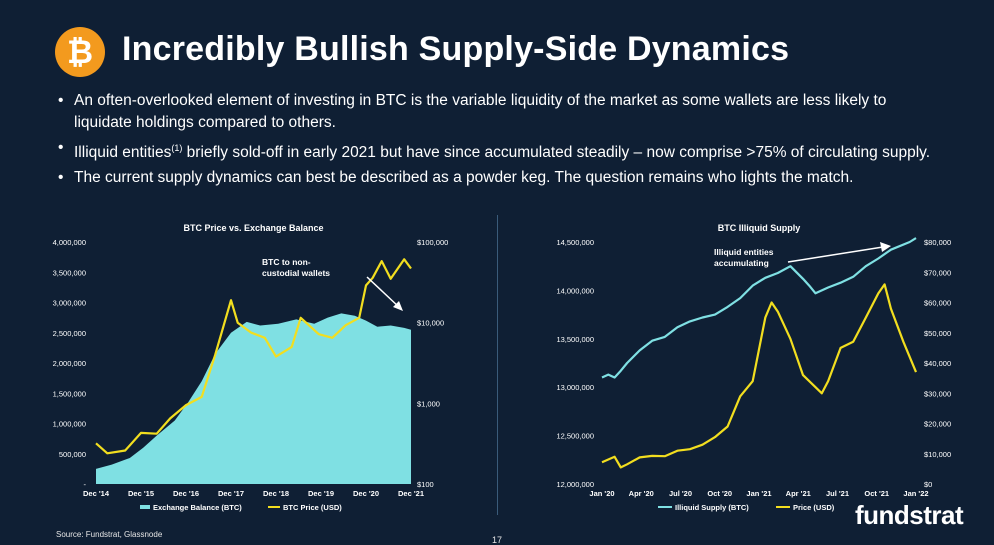 This screenshot has height=545, width=994. I want to click on y-left-tick-label: 13,000,000, so click(575, 387).